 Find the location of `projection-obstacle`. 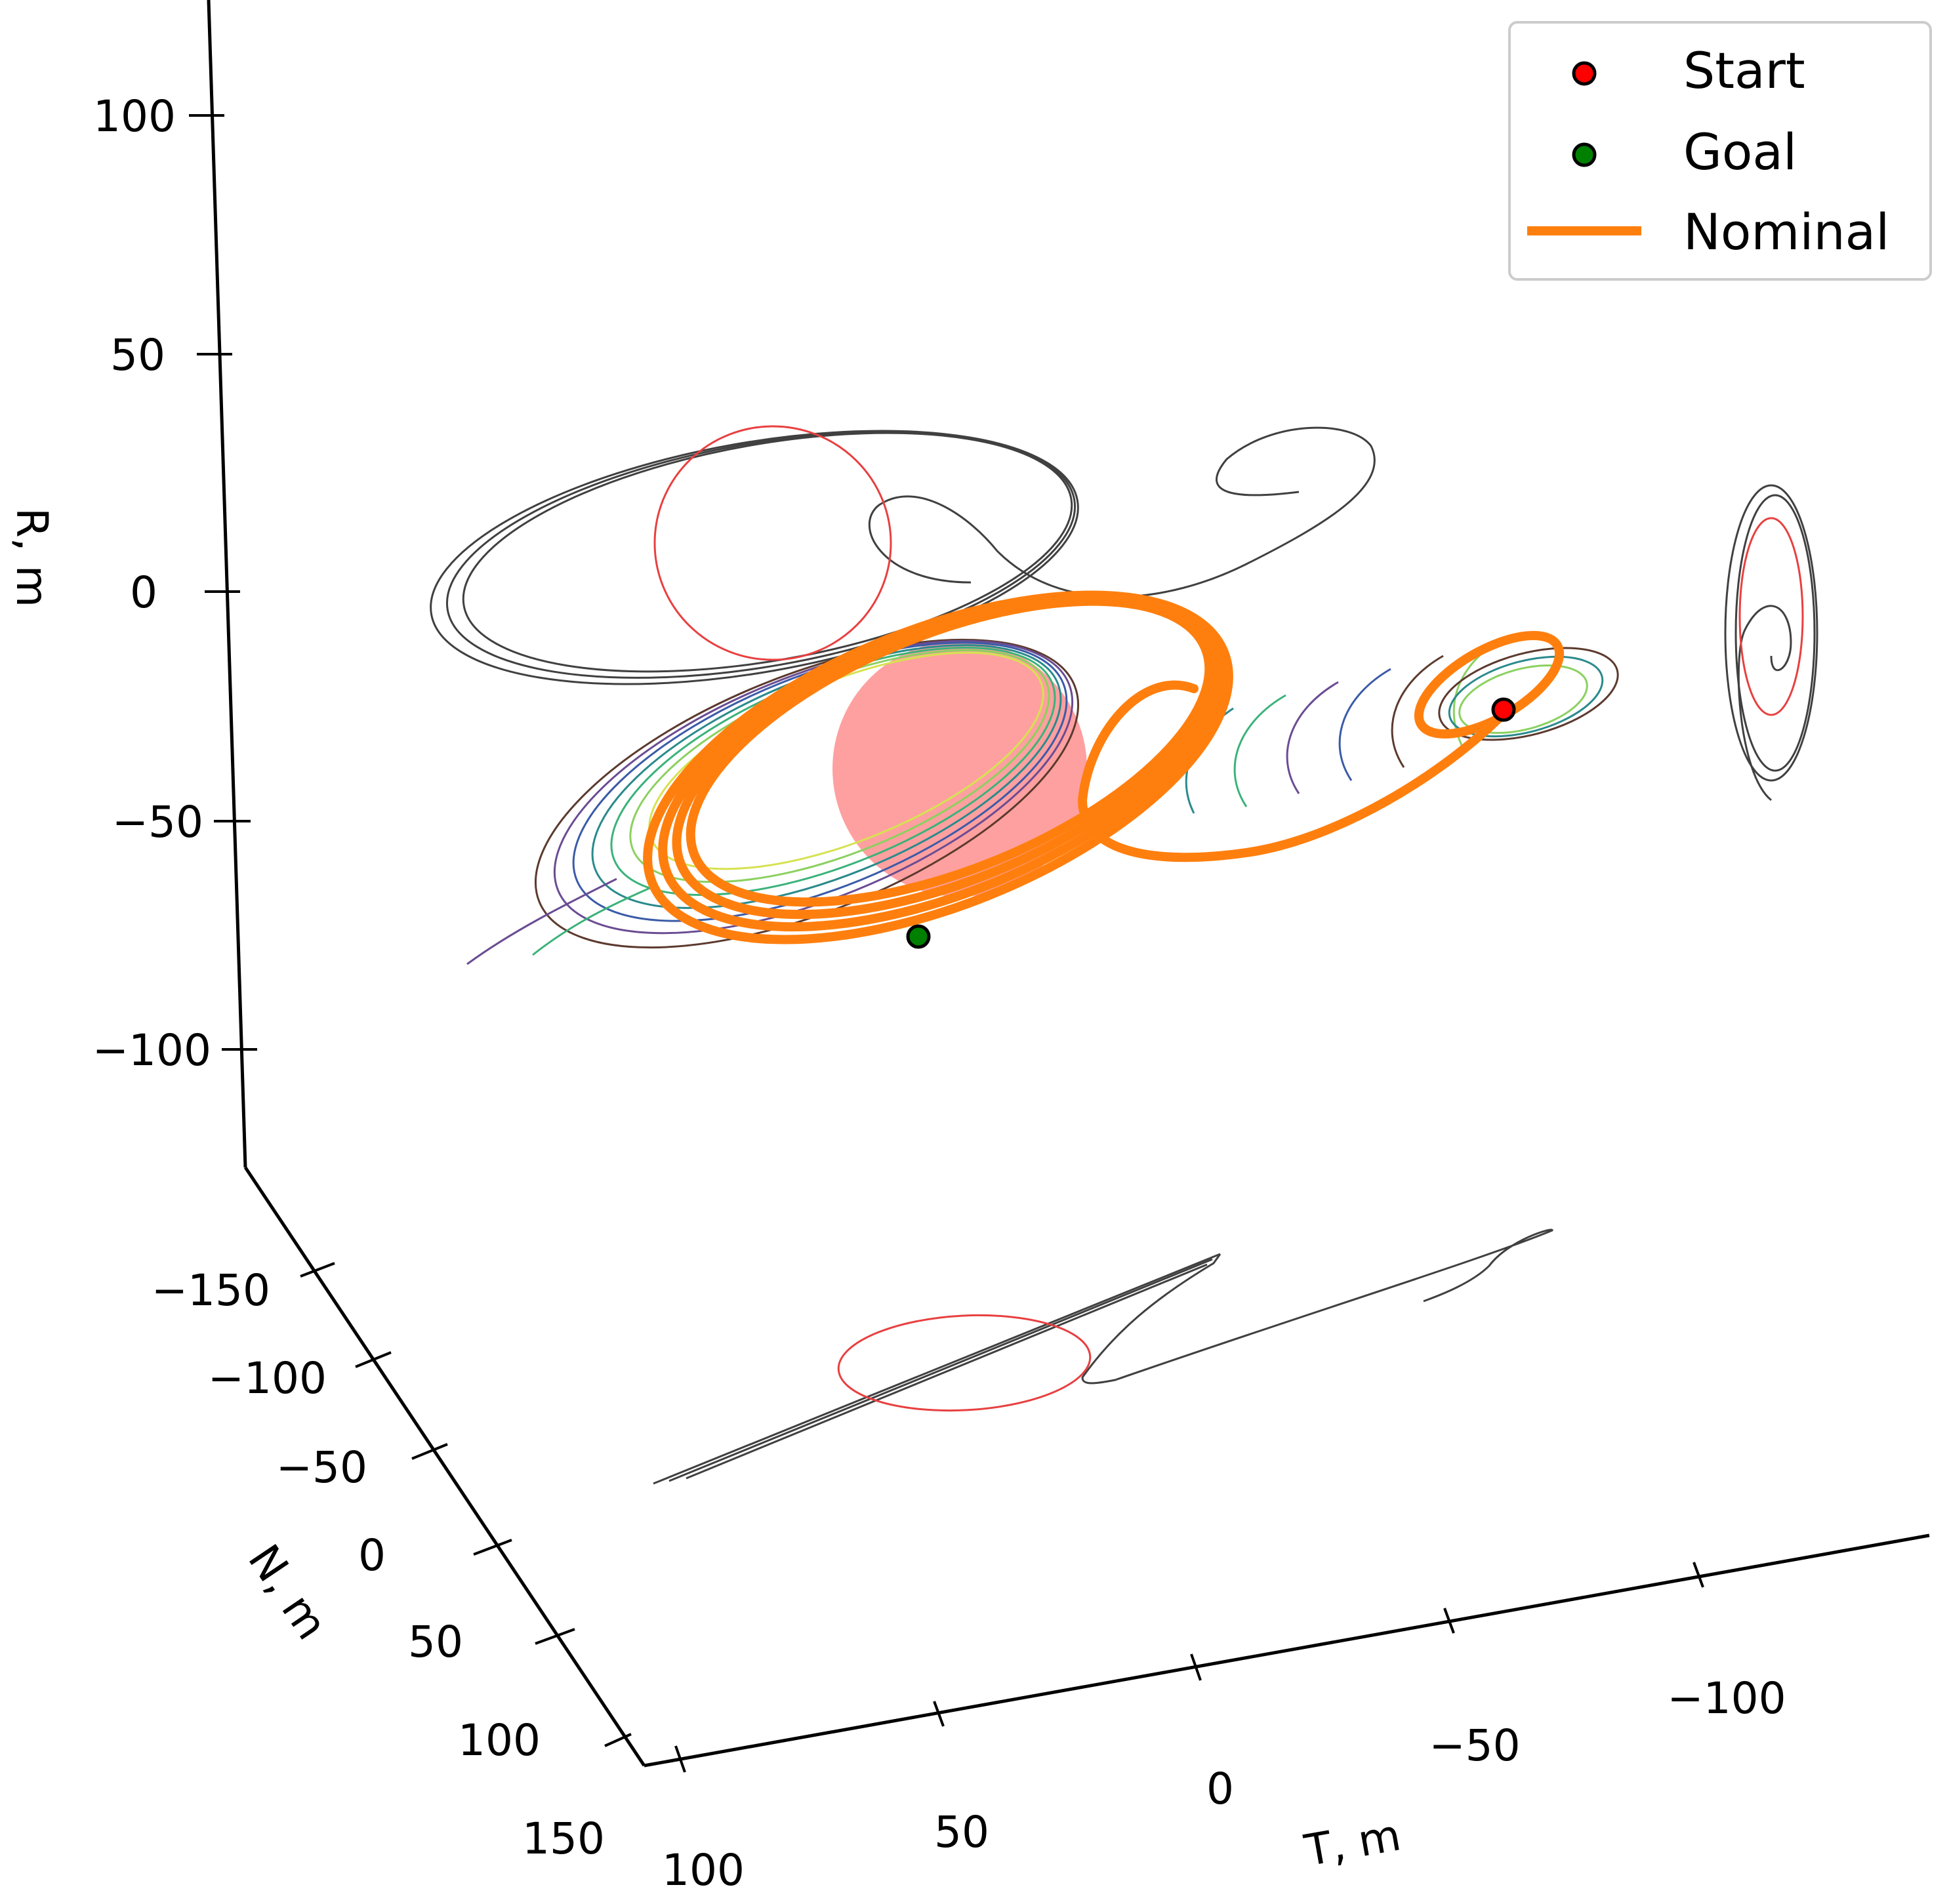

projection-obstacle is located at coordinates (772, 543).